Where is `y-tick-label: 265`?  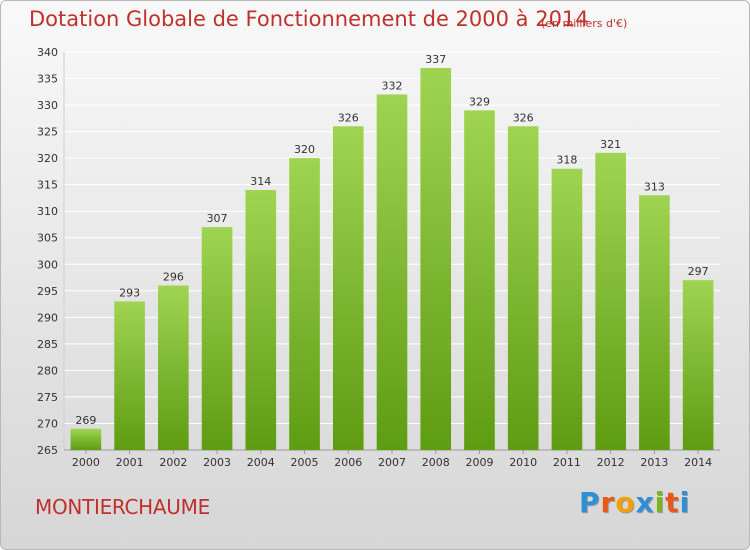 y-tick-label: 265 is located at coordinates (47, 450).